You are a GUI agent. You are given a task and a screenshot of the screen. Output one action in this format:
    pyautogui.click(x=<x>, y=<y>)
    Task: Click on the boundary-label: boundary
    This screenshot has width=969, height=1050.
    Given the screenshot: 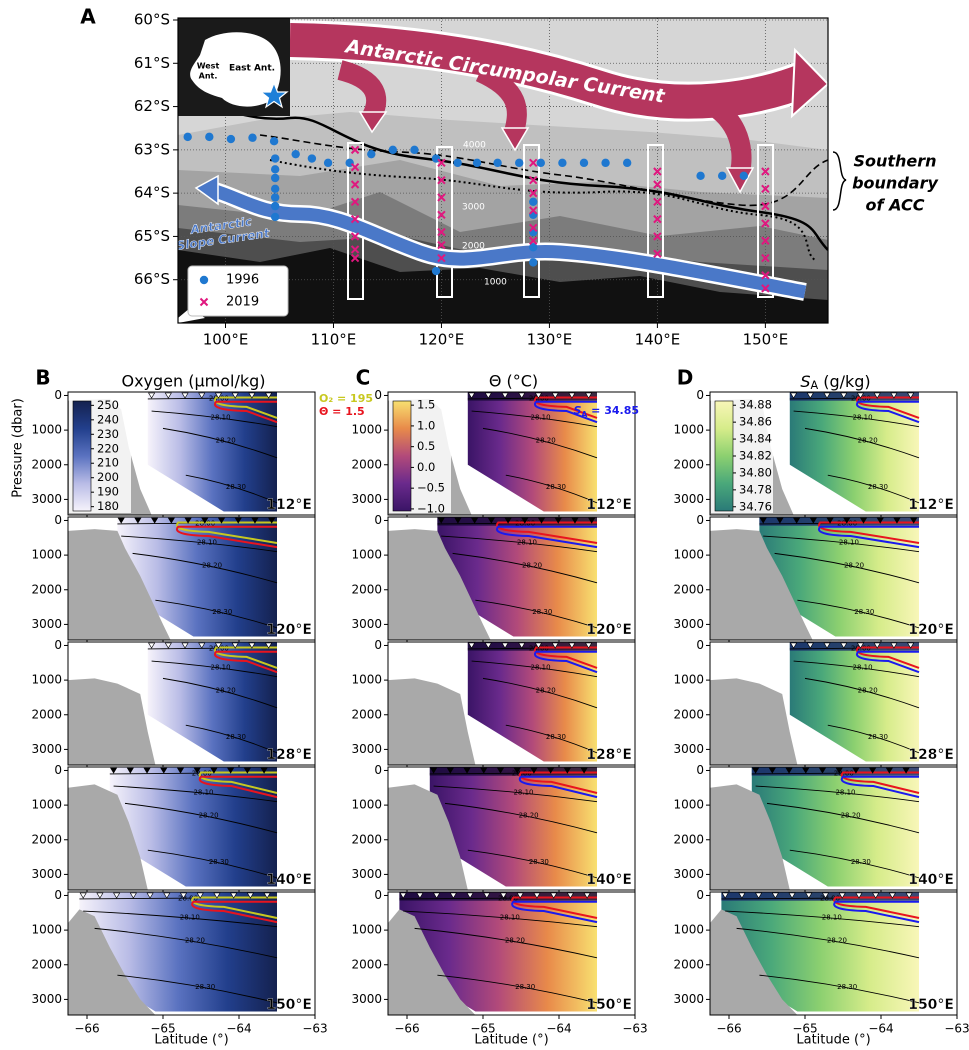 What is the action you would take?
    pyautogui.click(x=895, y=183)
    